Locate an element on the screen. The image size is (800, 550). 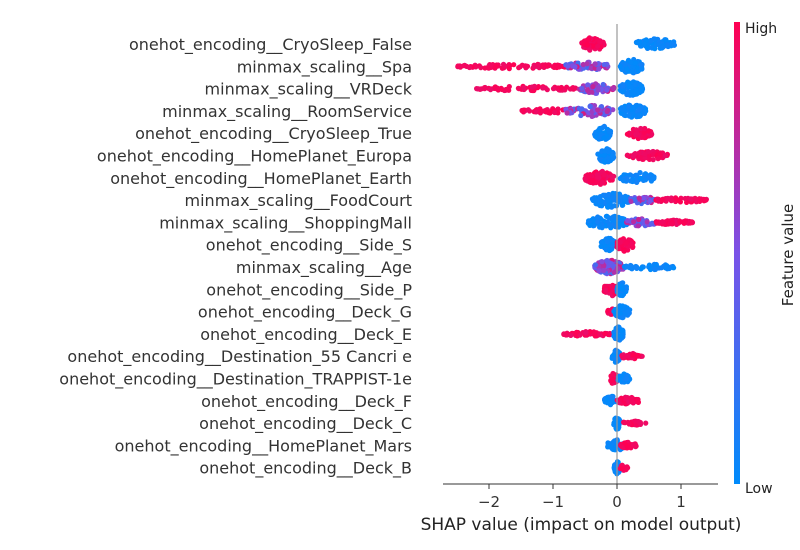
feature-label: onehot_encoding__HomePlanet_Europa is located at coordinates (254, 157).